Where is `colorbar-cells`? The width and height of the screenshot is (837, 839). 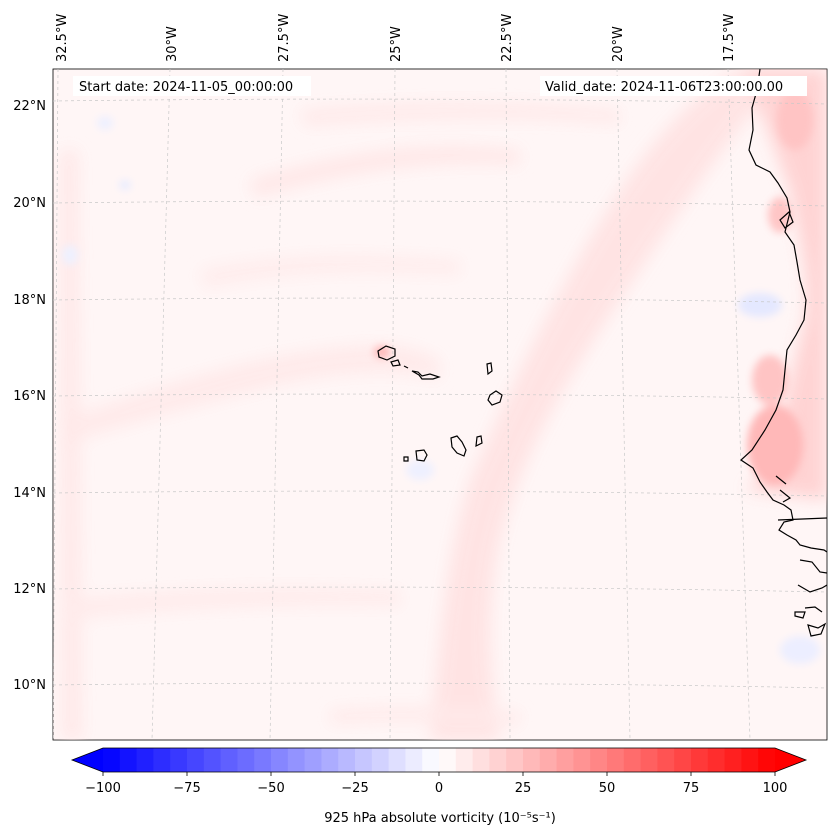 colorbar-cells is located at coordinates (439, 760).